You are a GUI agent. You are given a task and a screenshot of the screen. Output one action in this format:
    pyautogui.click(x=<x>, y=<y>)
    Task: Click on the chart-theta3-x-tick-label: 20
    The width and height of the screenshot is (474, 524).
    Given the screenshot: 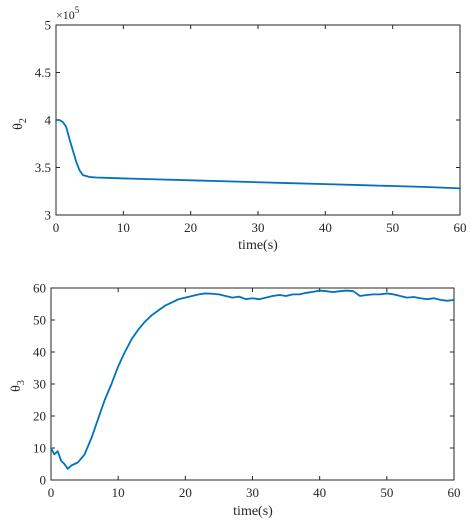 What is the action you would take?
    pyautogui.click(x=185, y=492)
    